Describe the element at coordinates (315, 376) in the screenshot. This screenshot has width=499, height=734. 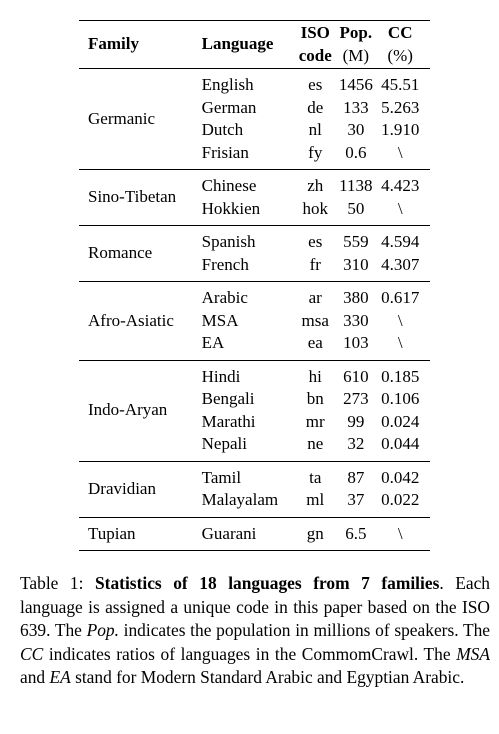
I see `iso-code-cell: hi` at that location.